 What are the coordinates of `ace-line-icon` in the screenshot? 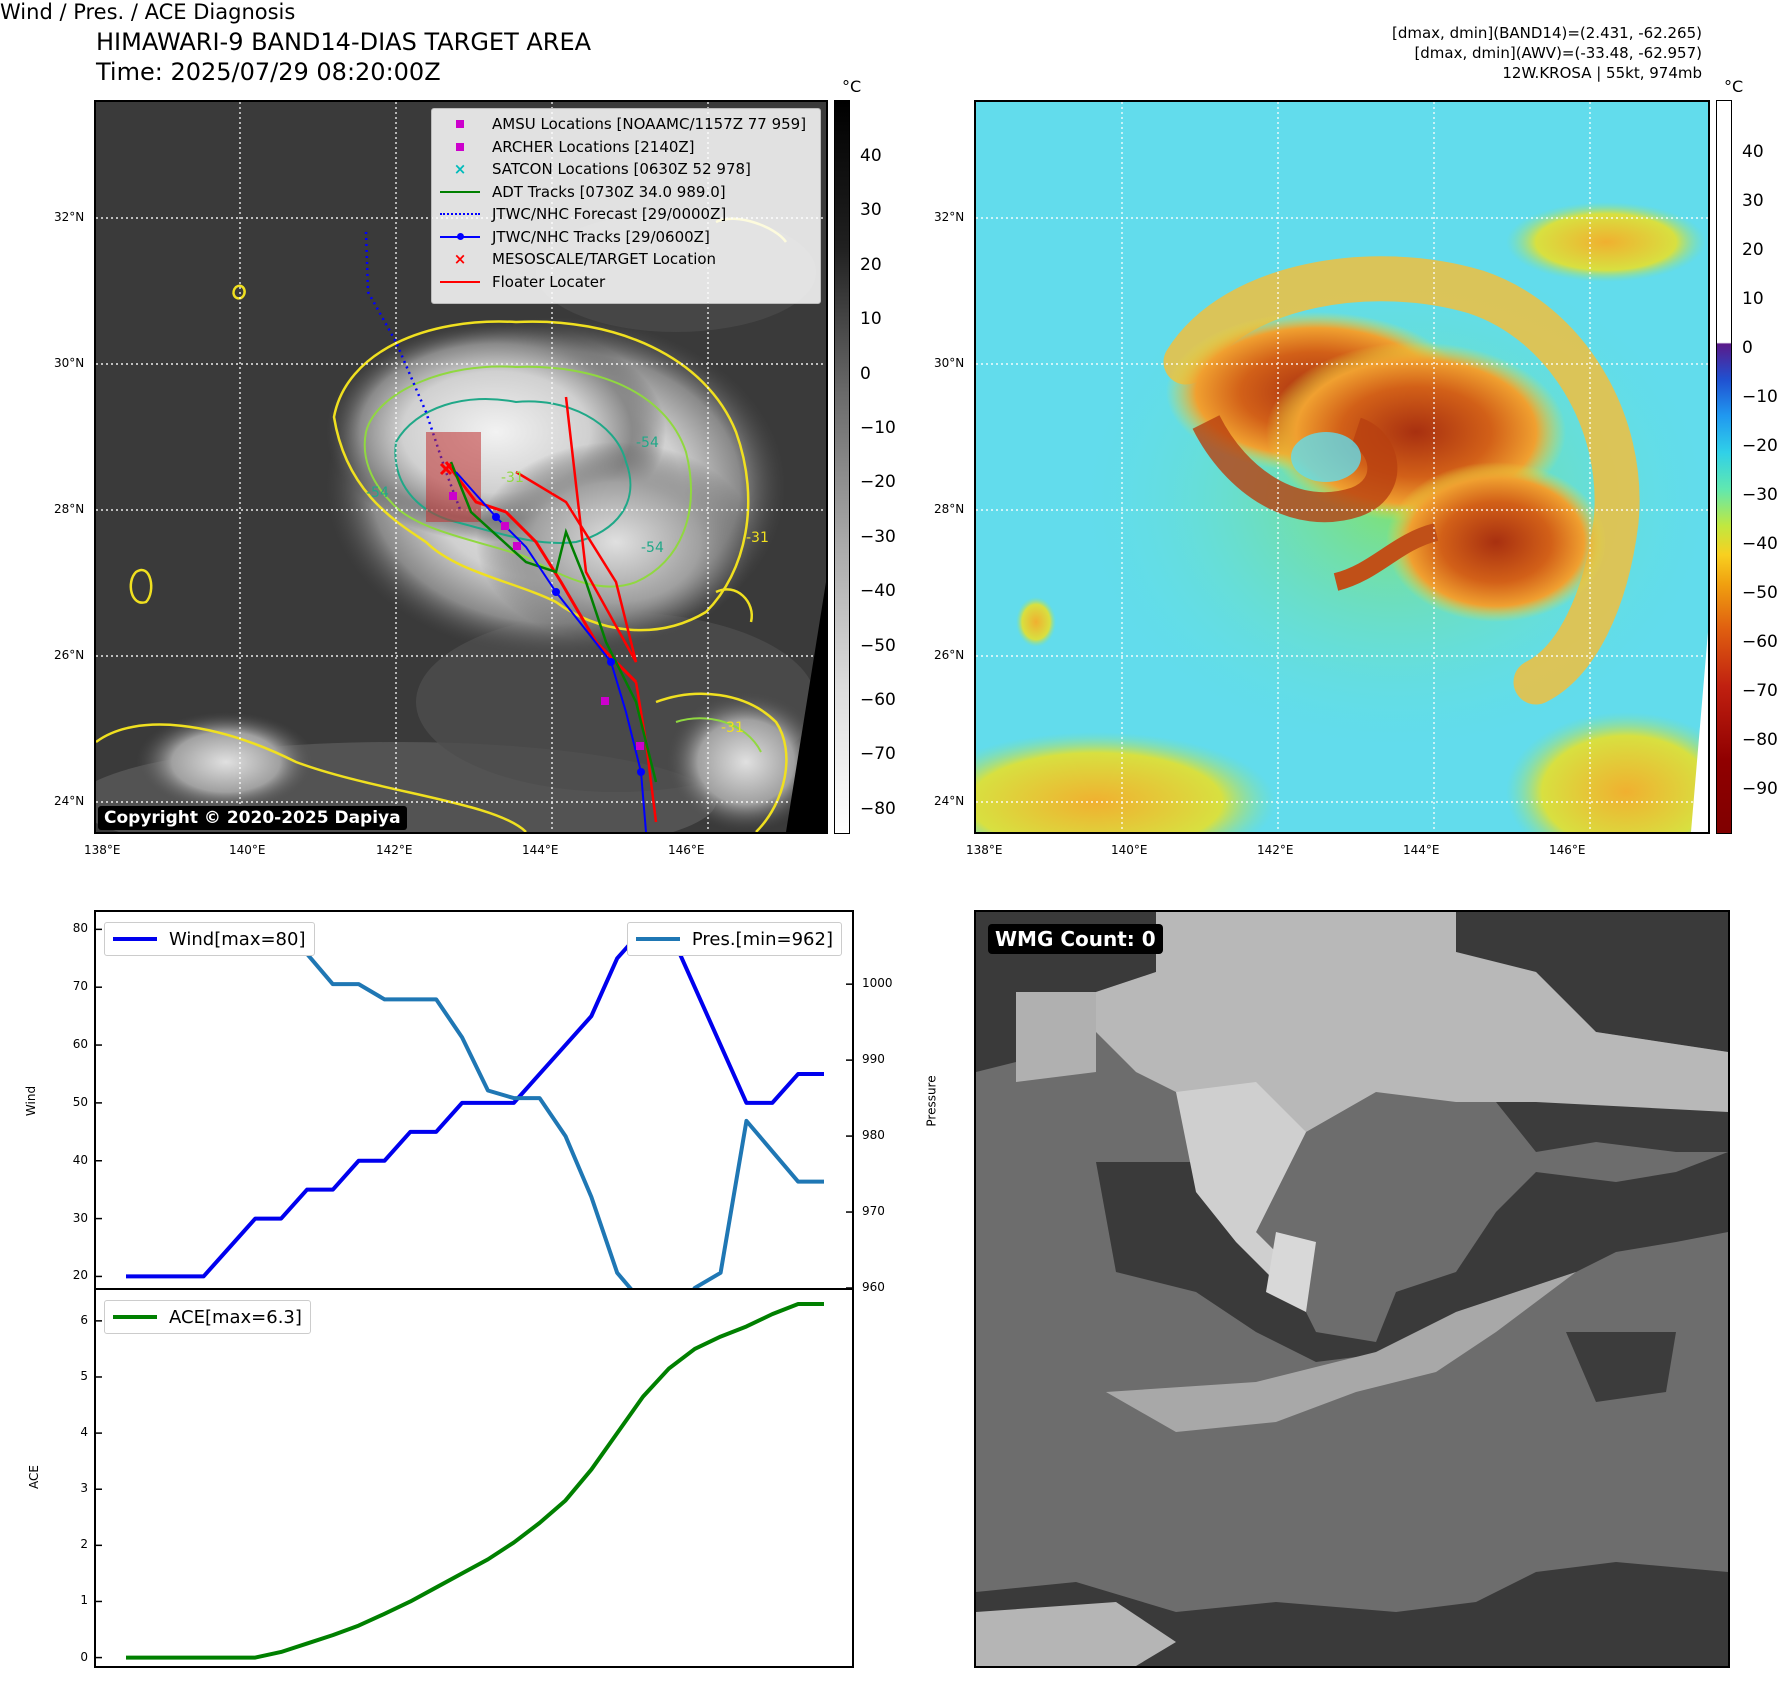 It's located at (135, 1317).